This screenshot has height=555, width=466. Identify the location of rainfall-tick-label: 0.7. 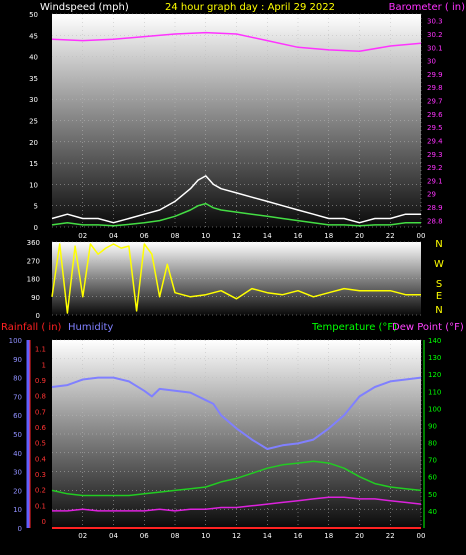
(40, 412).